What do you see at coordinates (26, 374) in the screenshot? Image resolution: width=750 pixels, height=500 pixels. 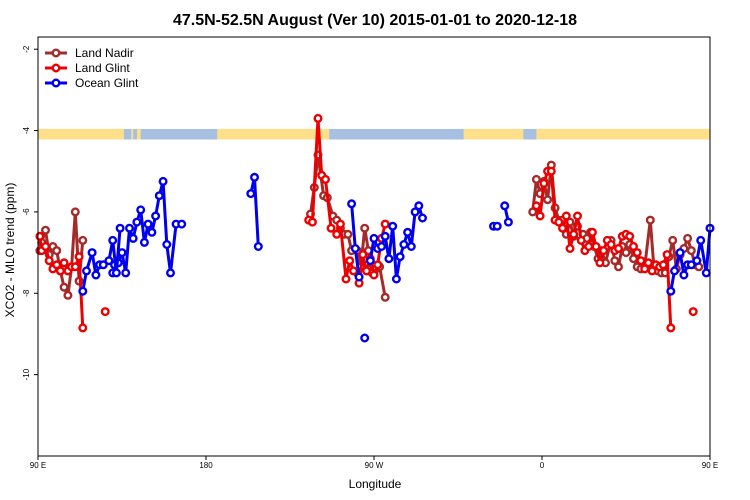 I see `y-tick-label: -10` at bounding box center [26, 374].